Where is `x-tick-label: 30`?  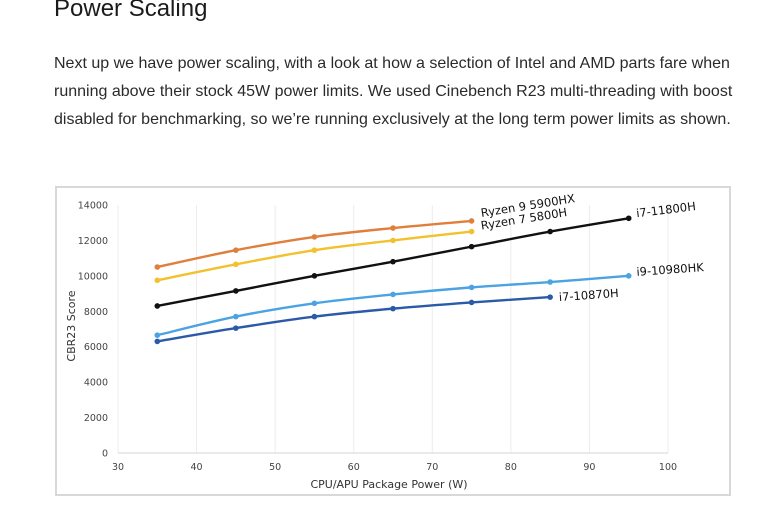 x-tick-label: 30 is located at coordinates (118, 467).